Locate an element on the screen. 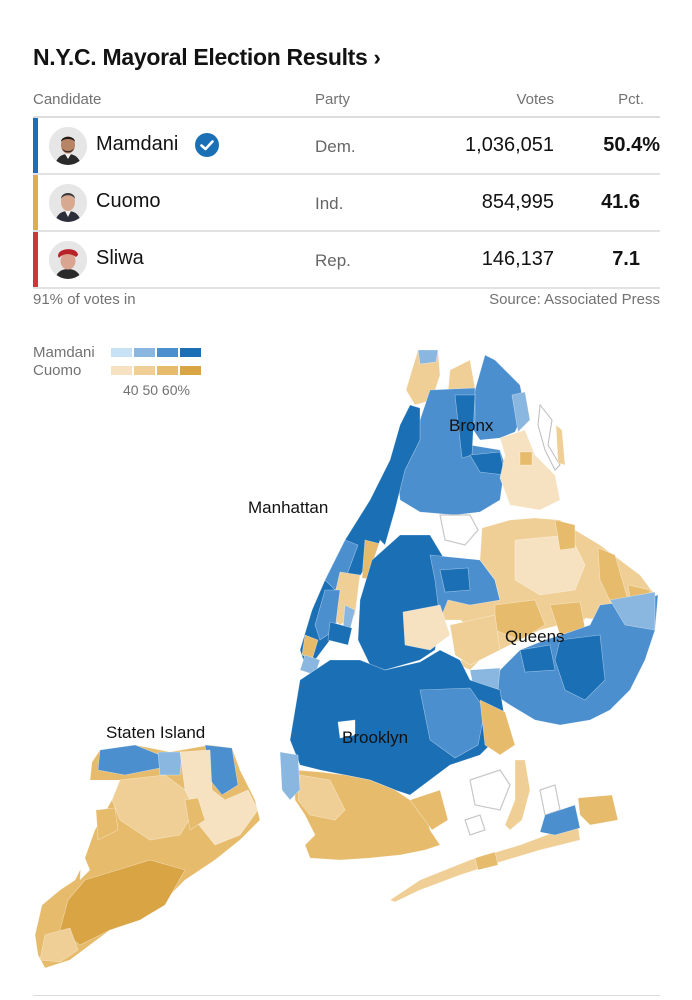 This screenshot has height=1000, width=692. table-row: Cuomo Ind. 854,995 41.6 is located at coordinates (346, 203).